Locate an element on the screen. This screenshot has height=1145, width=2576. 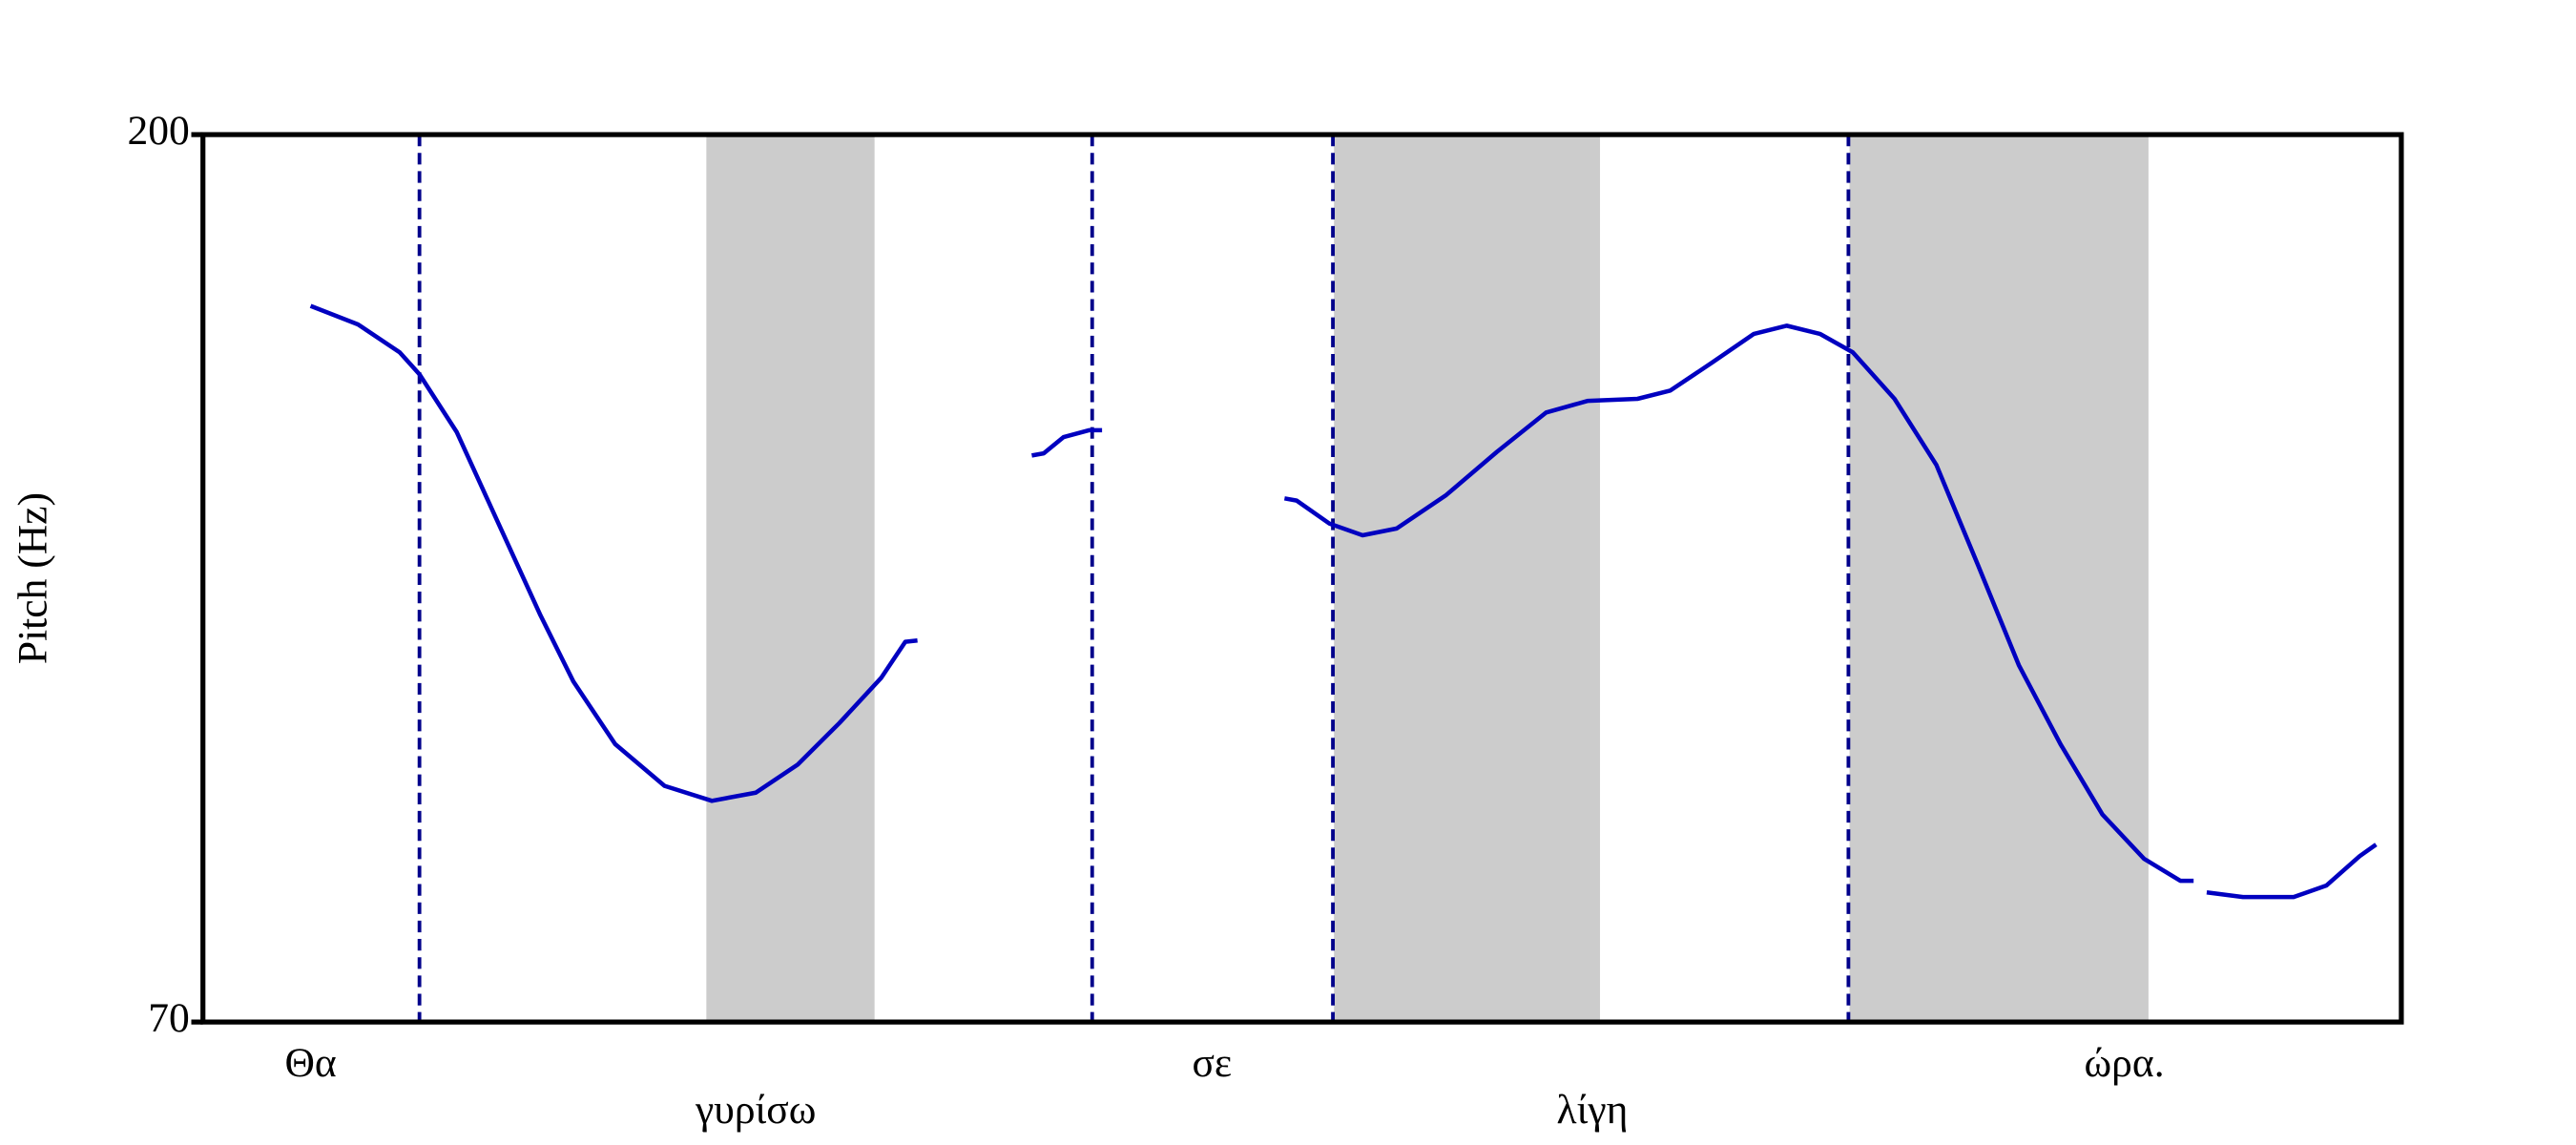
y-tick-label: 70 is located at coordinates (169, 1018).